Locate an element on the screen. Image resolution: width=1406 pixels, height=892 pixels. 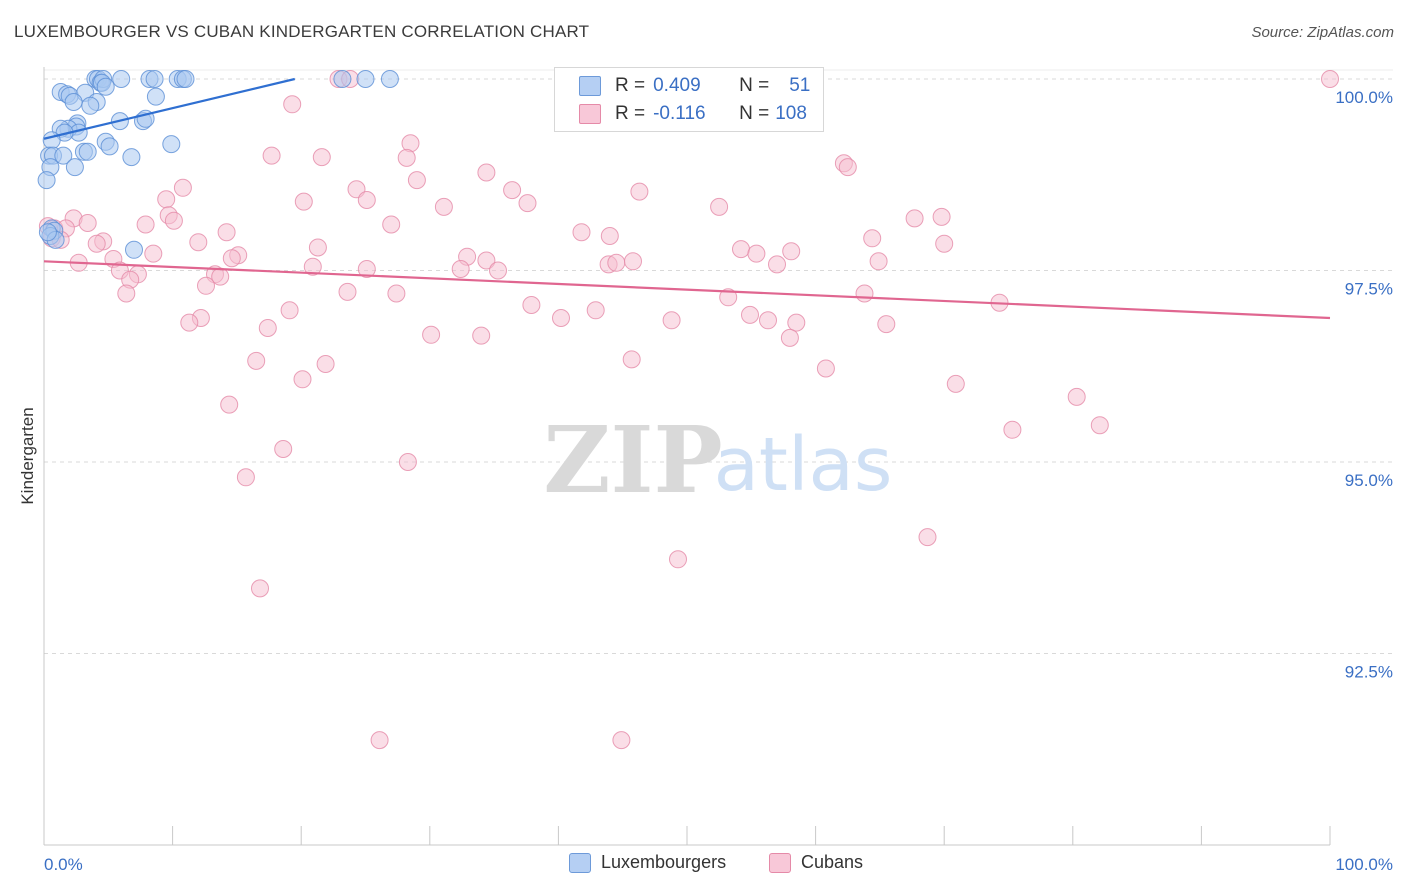
series-legend: Luxembourgers Cubans is located at coordinates (703, 865).